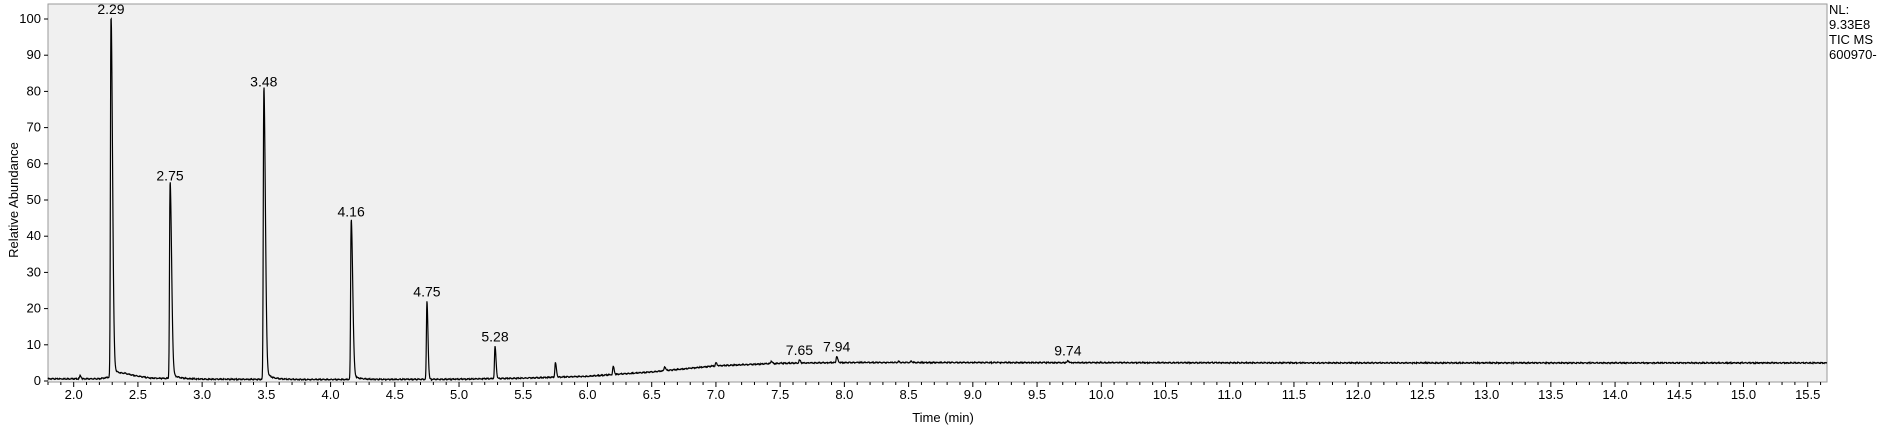 The width and height of the screenshot is (1877, 431). I want to click on x-tick-label: 11.5, so click(1294, 394).